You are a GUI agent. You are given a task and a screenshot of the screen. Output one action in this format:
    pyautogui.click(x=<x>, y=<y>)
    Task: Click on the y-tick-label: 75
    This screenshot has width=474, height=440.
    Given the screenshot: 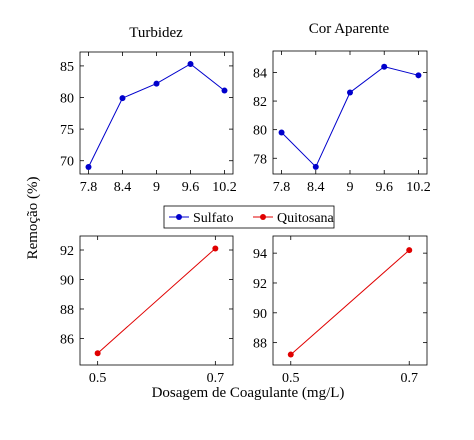 What is the action you would take?
    pyautogui.click(x=67, y=130)
    